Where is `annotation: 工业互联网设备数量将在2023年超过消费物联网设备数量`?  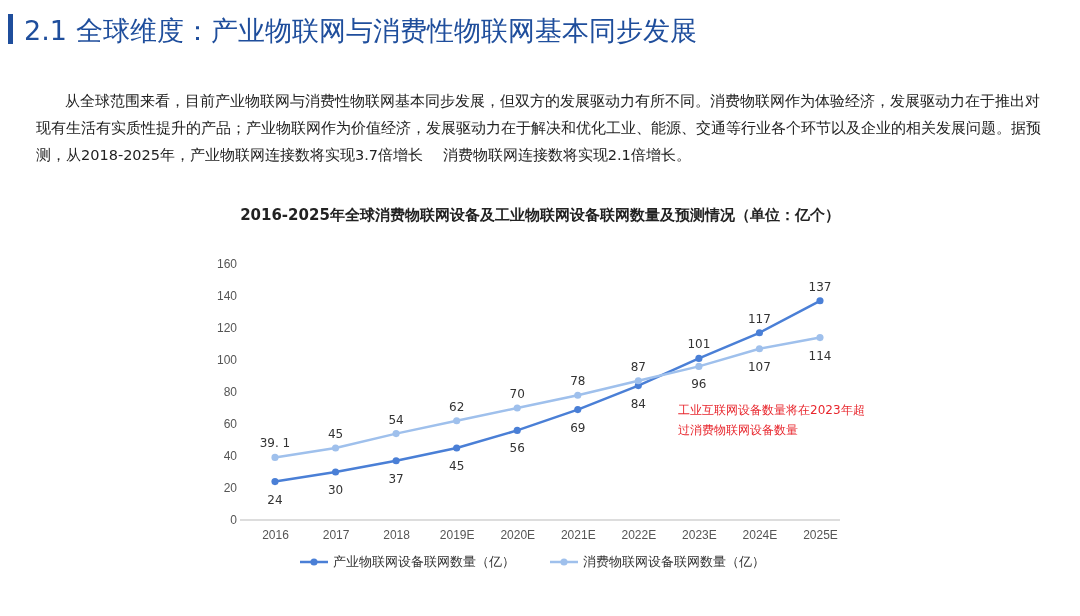 annotation: 工业互联网设备数量将在2023年超过消费物联网设备数量 is located at coordinates (771, 420).